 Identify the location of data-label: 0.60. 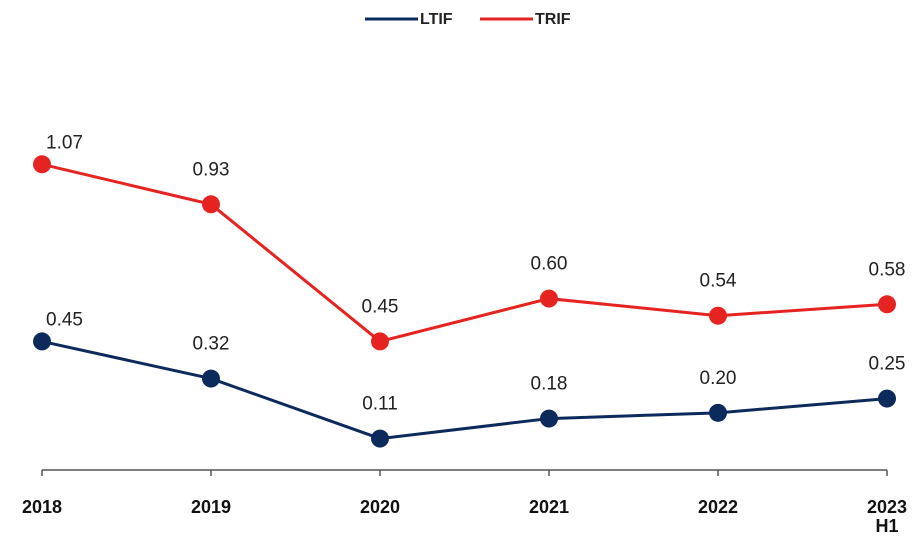
(549, 264).